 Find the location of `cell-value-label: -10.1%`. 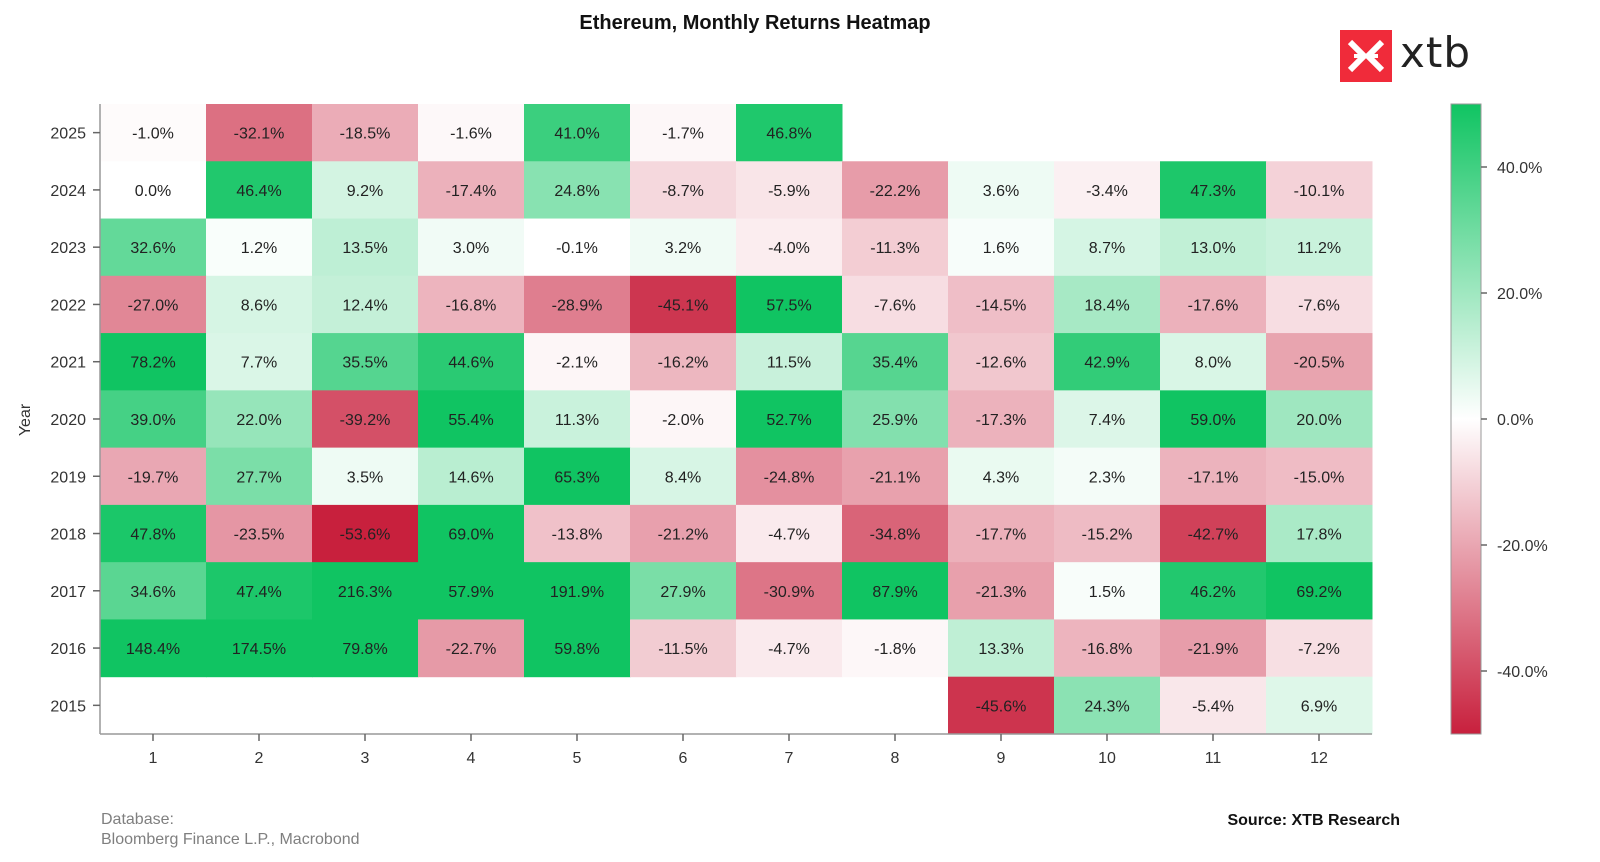

cell-value-label: -10.1% is located at coordinates (1319, 191).